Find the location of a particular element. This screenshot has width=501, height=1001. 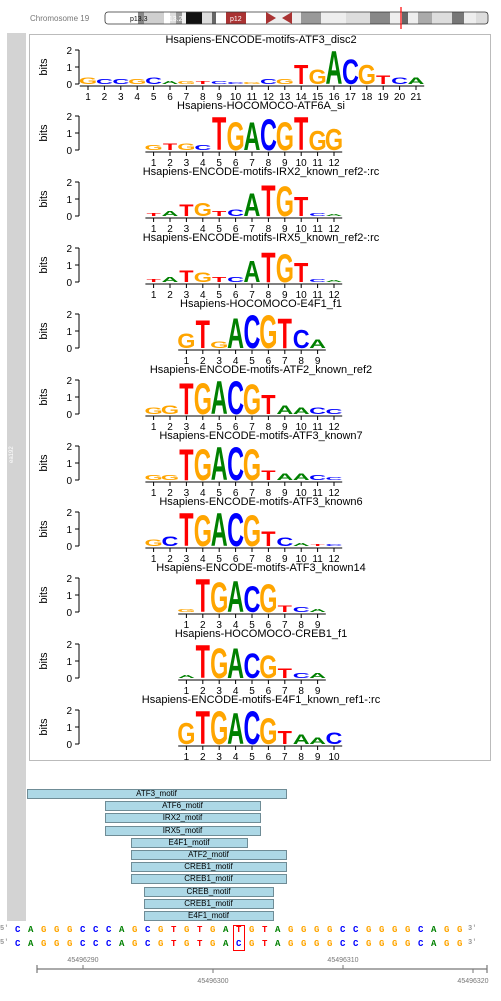

motif-bar: IRX2_motif is located at coordinates (182, 818).